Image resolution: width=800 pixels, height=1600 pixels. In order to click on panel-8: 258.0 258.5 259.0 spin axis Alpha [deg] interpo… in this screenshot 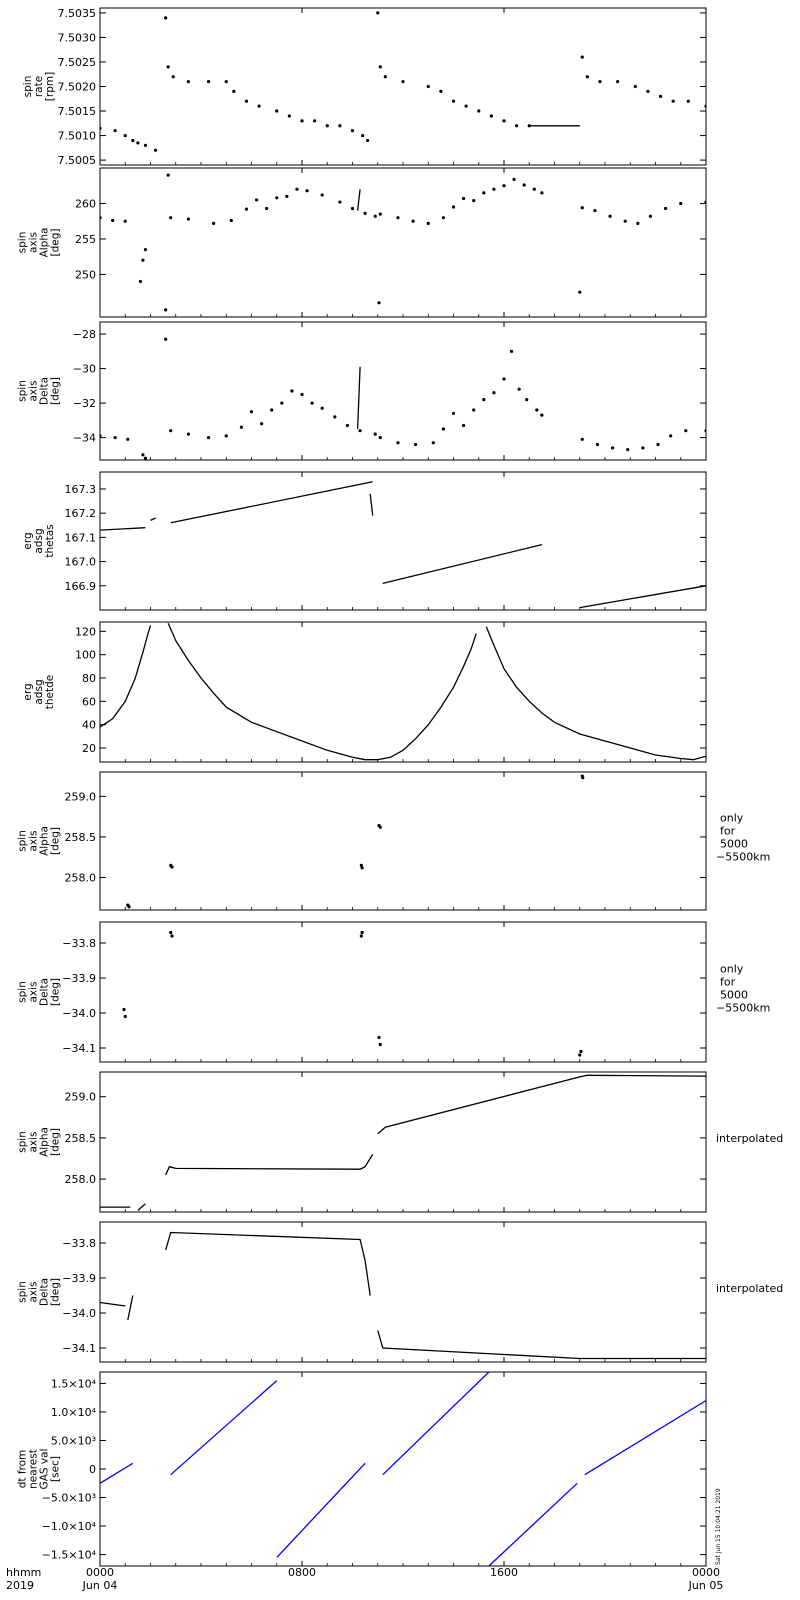, I will do `click(400, 1142)`.